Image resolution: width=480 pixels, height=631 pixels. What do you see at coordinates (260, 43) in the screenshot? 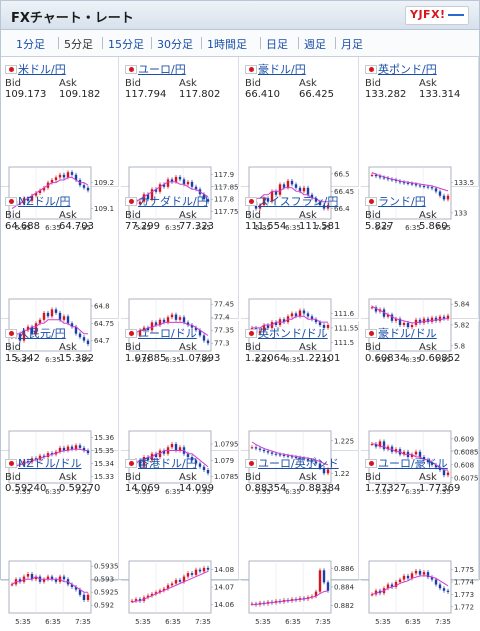
I see `tab-separator` at bounding box center [260, 43].